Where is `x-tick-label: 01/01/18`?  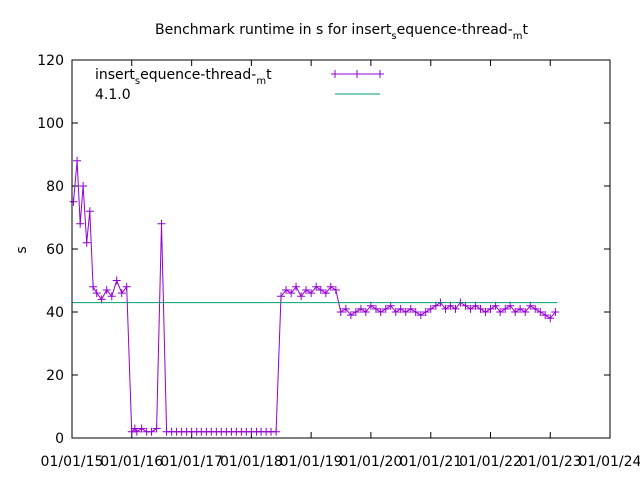
x-tick-label: 01/01/18 is located at coordinates (251, 462).